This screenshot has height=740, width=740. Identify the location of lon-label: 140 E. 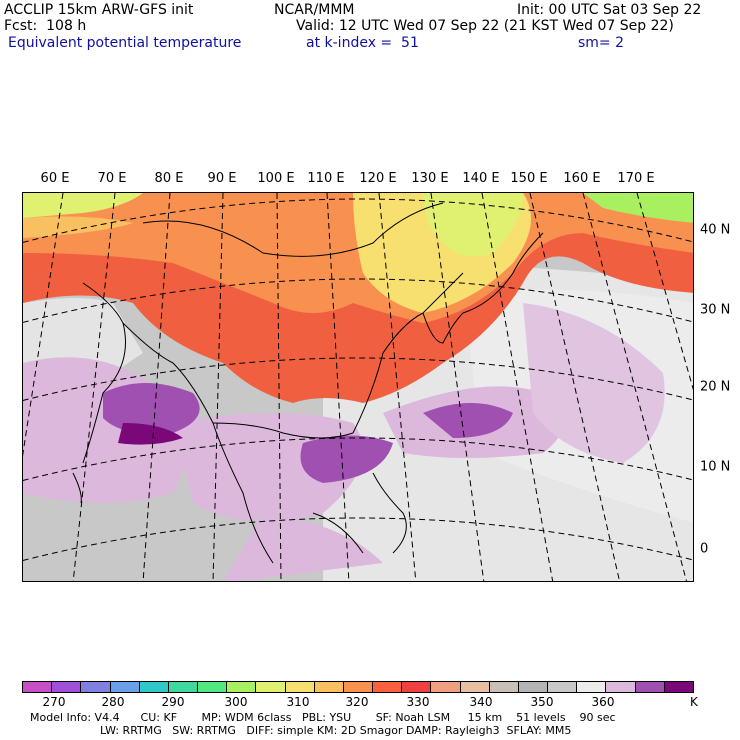
(481, 178).